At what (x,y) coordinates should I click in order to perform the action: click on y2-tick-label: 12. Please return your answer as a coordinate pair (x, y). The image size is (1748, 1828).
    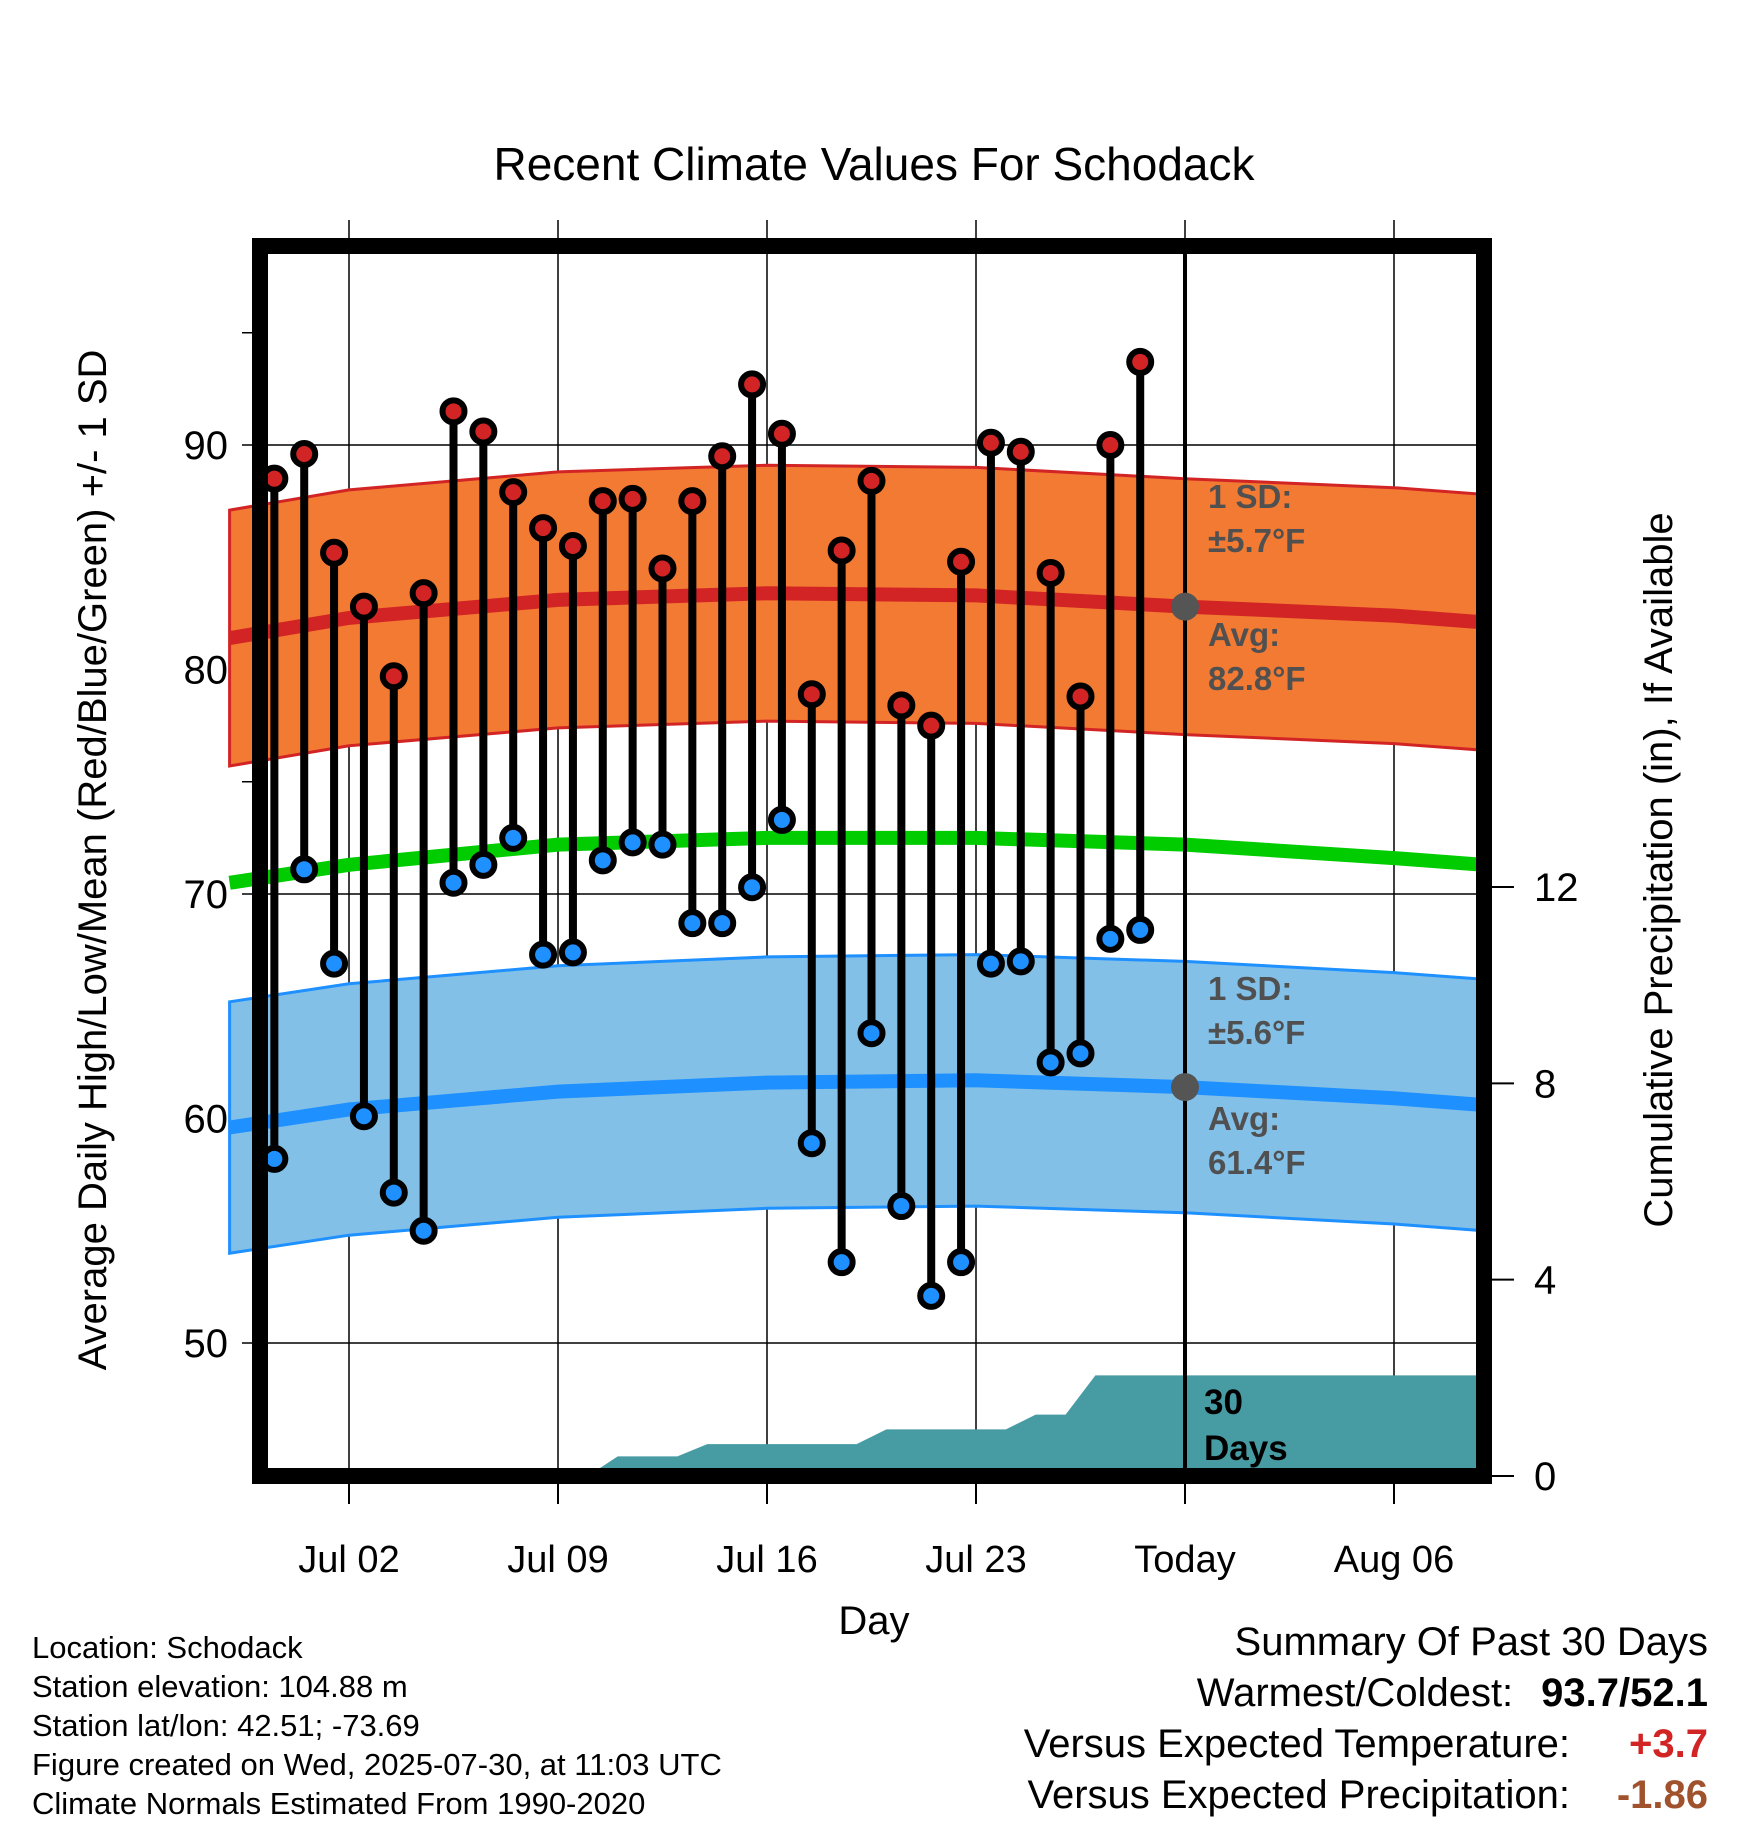
    Looking at the image, I should click on (1556, 888).